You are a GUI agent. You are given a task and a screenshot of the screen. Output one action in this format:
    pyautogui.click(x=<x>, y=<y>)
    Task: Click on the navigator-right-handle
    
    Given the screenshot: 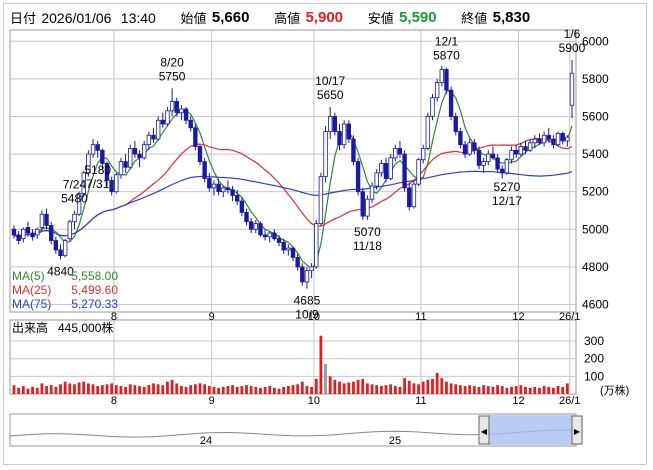 What is the action you would take?
    pyautogui.click(x=577, y=430)
    